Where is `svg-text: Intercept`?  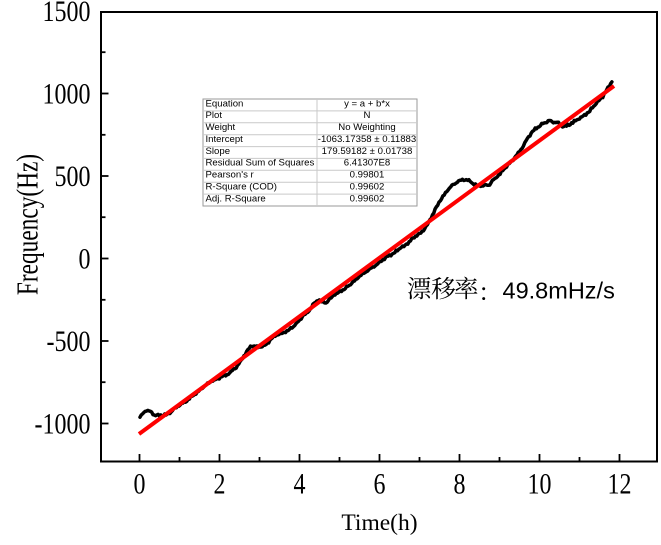
svg-text: Intercept is located at coordinates (225, 139).